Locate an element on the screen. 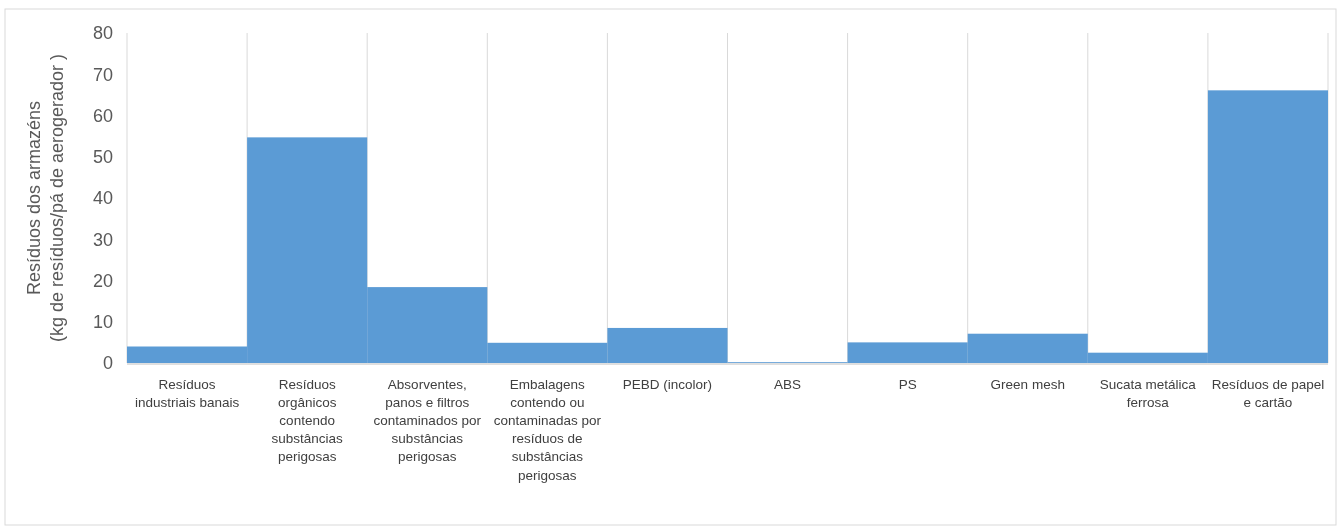 This screenshot has width=1341, height=530. y-tick-label: 70 is located at coordinates (102, 74).